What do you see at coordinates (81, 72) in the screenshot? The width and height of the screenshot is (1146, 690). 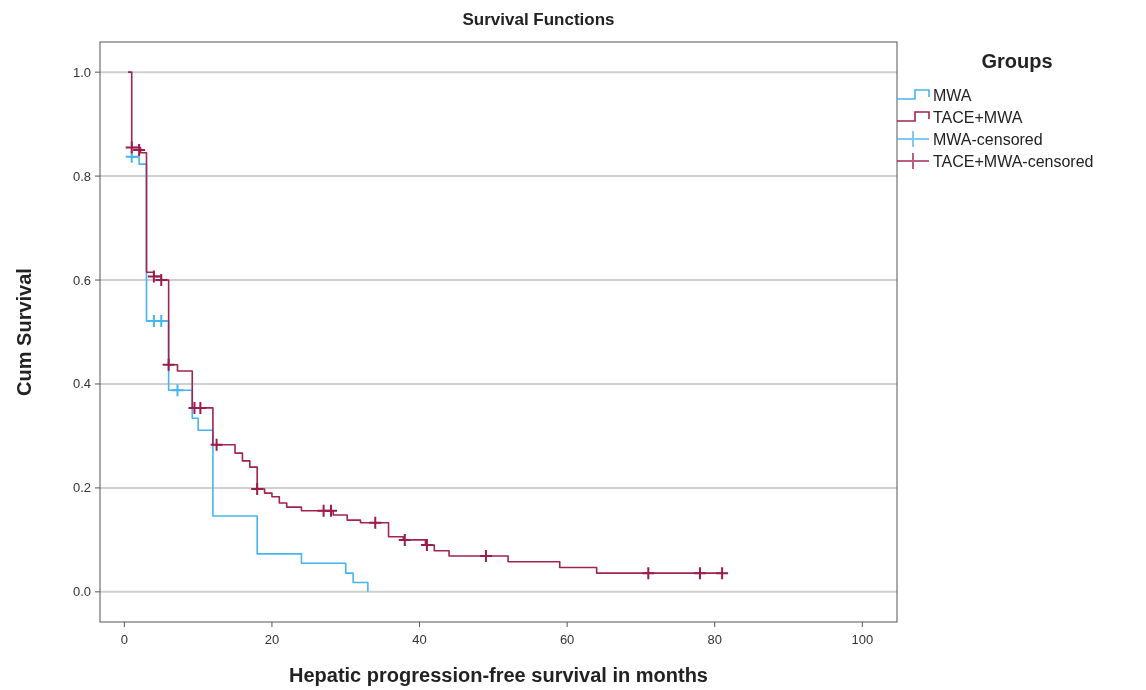 I see `y-tick-label: 1.0` at bounding box center [81, 72].